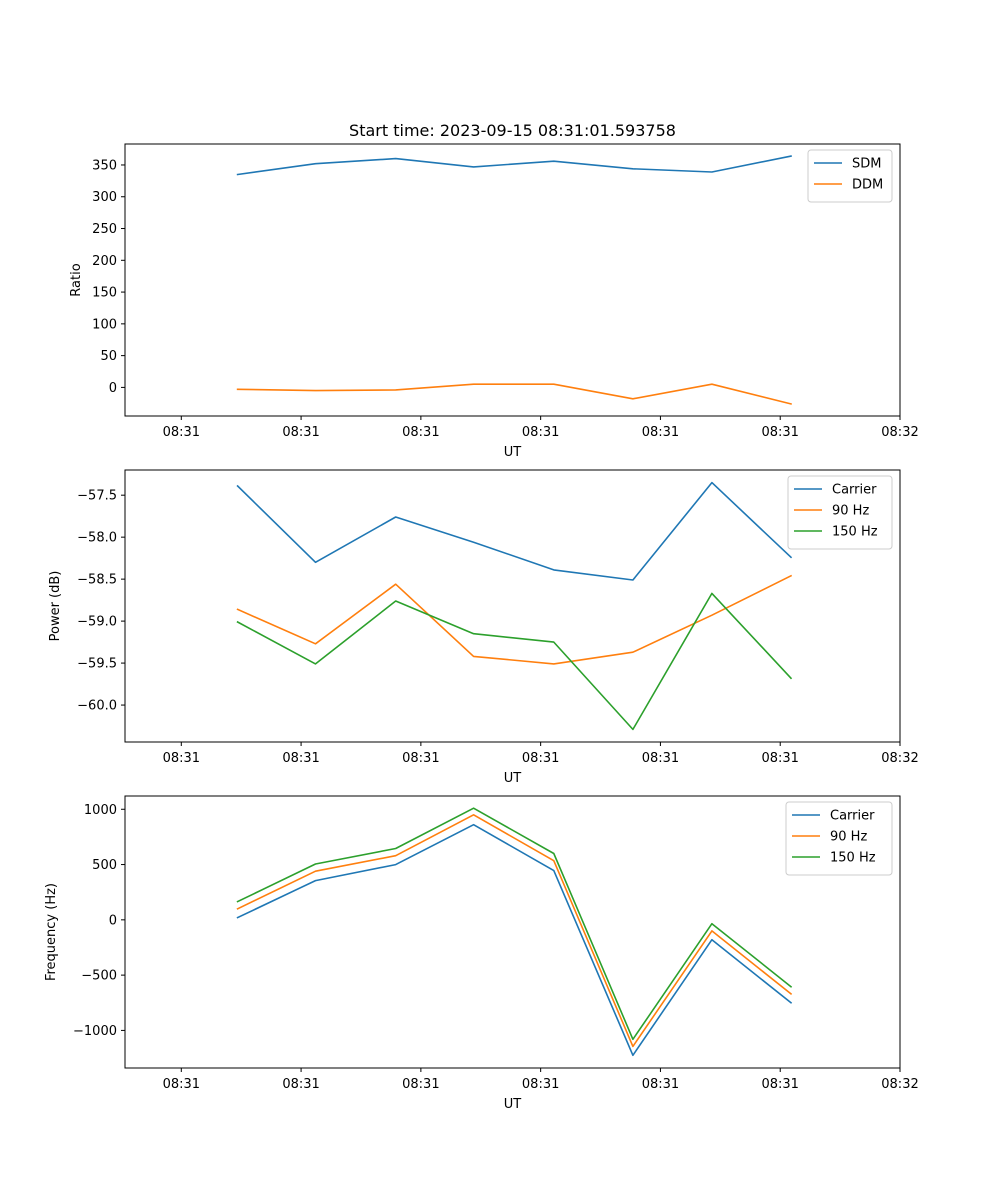 The width and height of the screenshot is (1000, 1200). What do you see at coordinates (104, 229) in the screenshot?
I see `y-tick-label: 250` at bounding box center [104, 229].